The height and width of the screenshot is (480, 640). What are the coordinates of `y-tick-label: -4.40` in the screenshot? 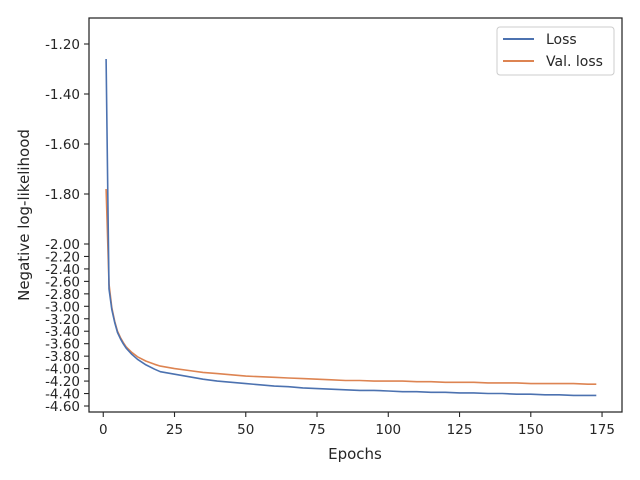 It's located at (62, 395).